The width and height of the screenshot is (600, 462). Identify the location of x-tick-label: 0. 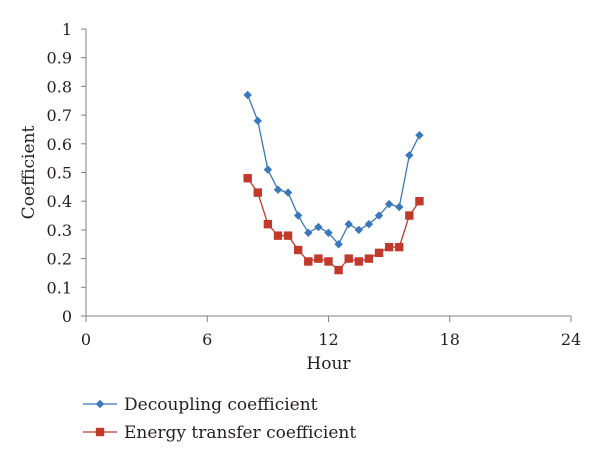
(86, 339).